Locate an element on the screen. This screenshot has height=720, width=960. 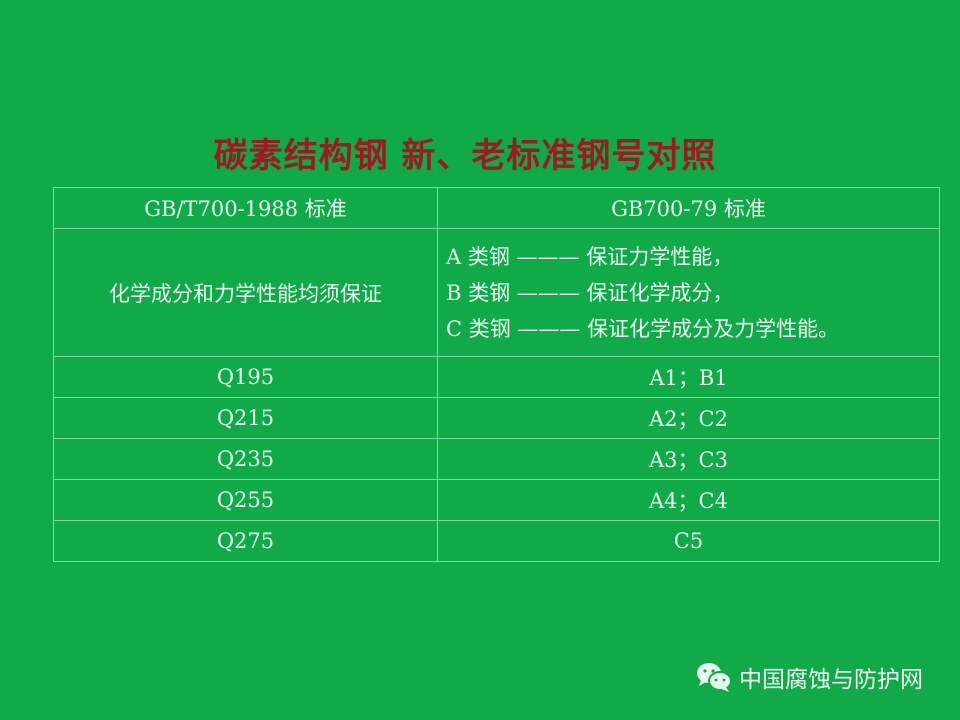
header-new-standard: GB/T700-1988 标准 is located at coordinates (245, 208).